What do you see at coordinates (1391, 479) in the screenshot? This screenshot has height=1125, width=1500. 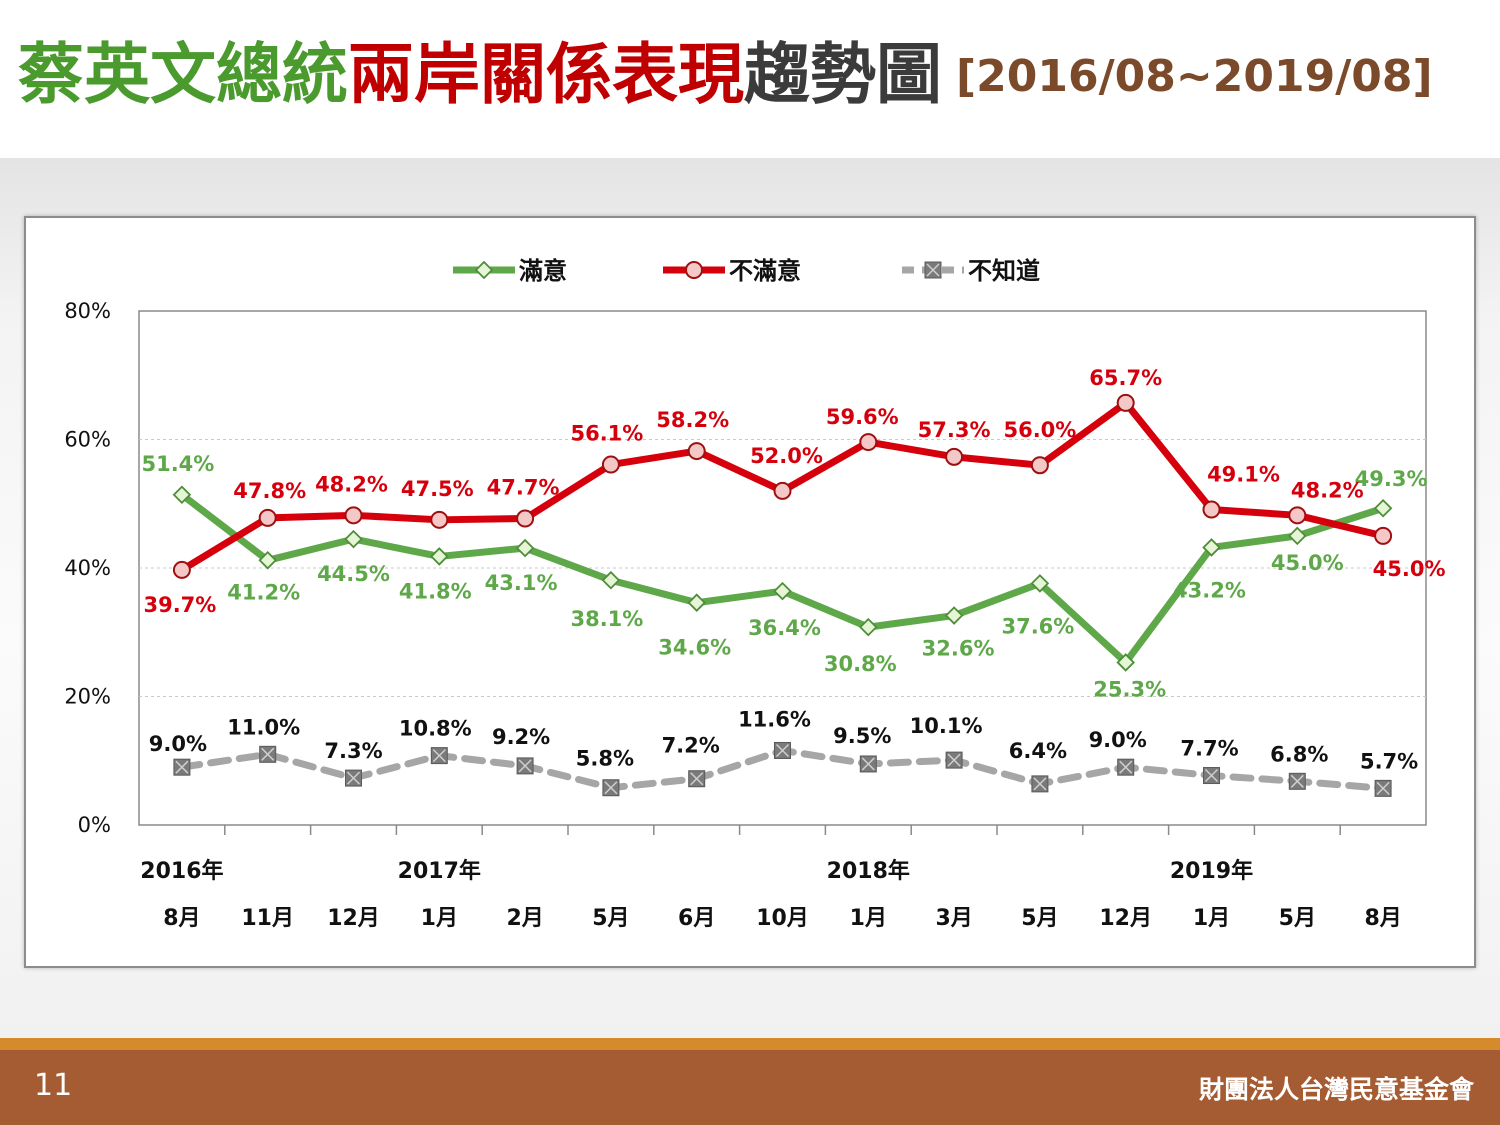 I see `satisfied-data-label: 49.3%` at bounding box center [1391, 479].